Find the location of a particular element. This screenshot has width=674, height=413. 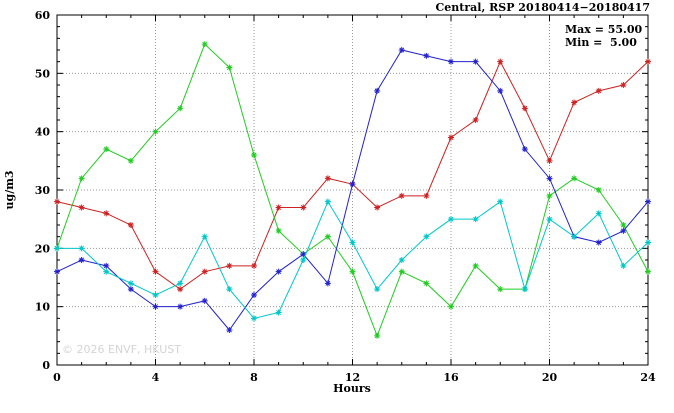

y-tick-label: 60 is located at coordinates (43, 15).